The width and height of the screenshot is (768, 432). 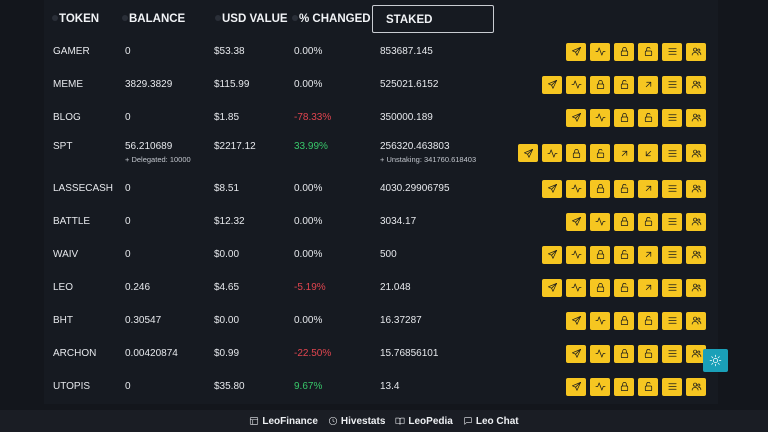 I want to click on col-balance-header: BALANCE, so click(x=153, y=19).